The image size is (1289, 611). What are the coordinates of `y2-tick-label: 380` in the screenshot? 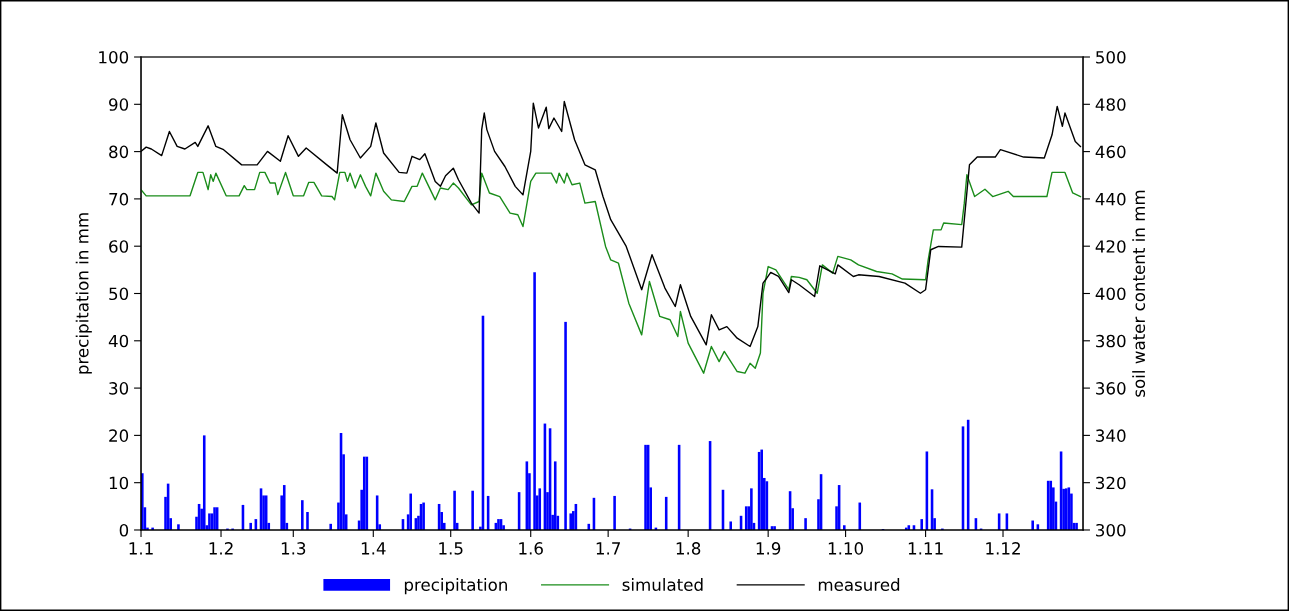 It's located at (1111, 341).